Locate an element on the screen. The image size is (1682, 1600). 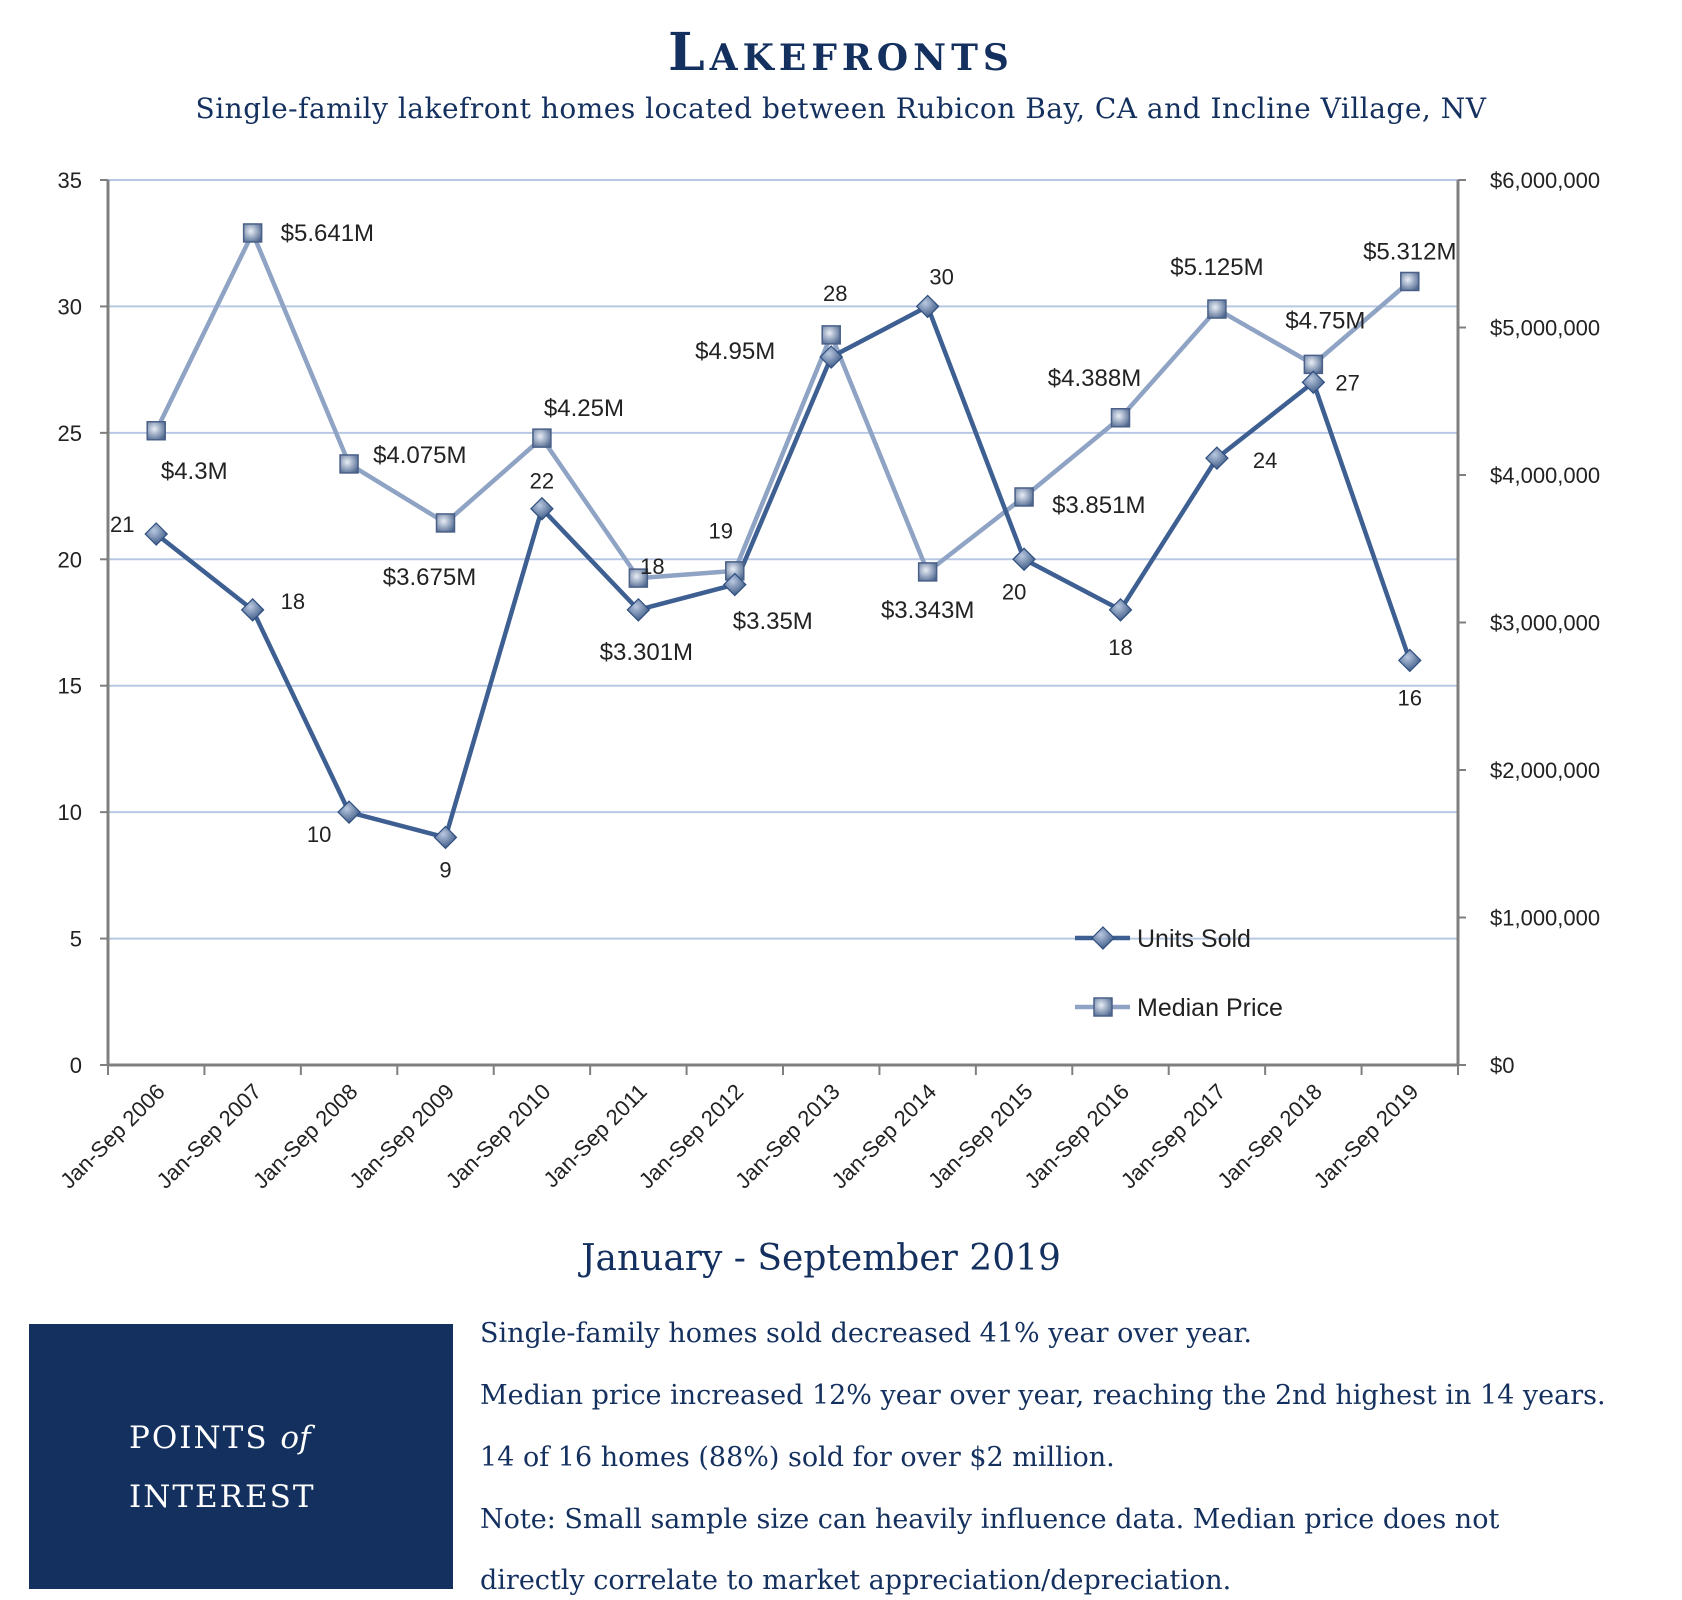
units-sold-label: 16 is located at coordinates (1410, 697).